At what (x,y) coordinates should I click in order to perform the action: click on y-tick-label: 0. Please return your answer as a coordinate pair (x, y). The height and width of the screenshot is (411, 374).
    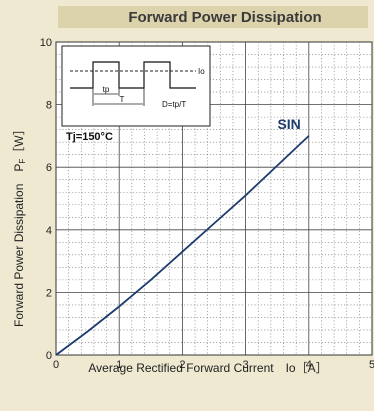
    Looking at the image, I should click on (49, 356).